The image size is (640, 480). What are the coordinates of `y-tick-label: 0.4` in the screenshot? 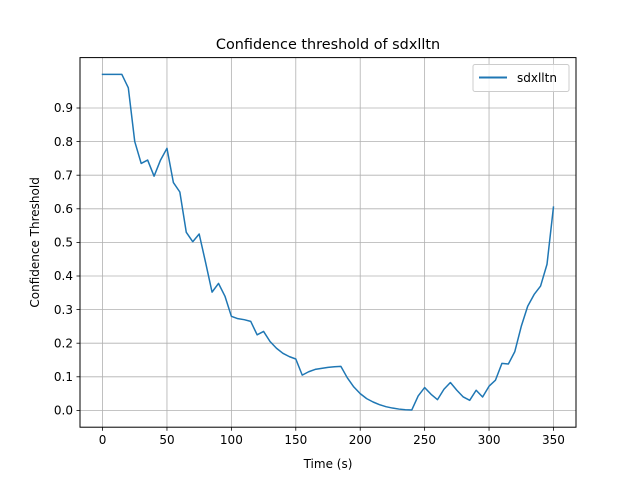 It's located at (63, 276).